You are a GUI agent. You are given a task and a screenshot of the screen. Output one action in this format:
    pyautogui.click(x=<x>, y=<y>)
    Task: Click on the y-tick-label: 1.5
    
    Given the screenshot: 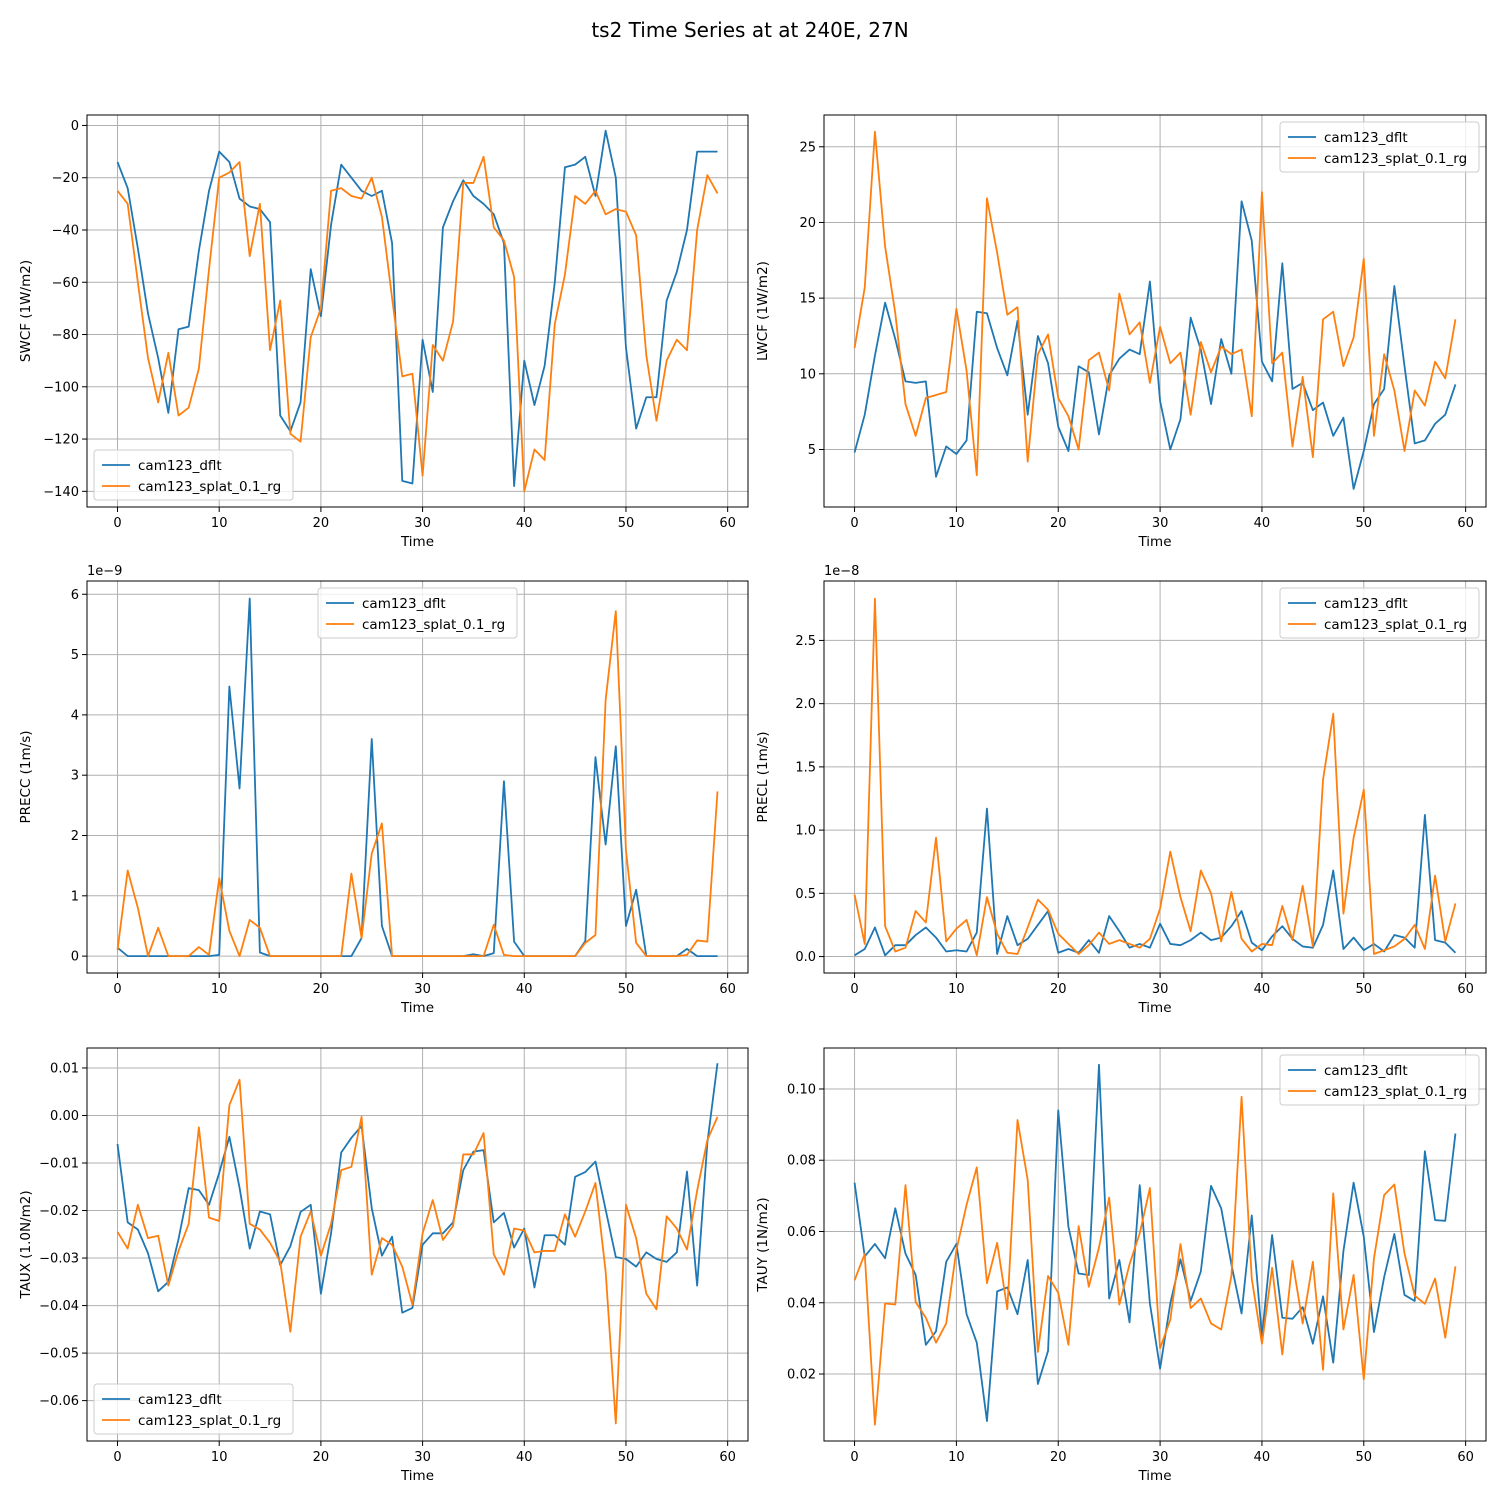 What is the action you would take?
    pyautogui.click(x=805, y=767)
    